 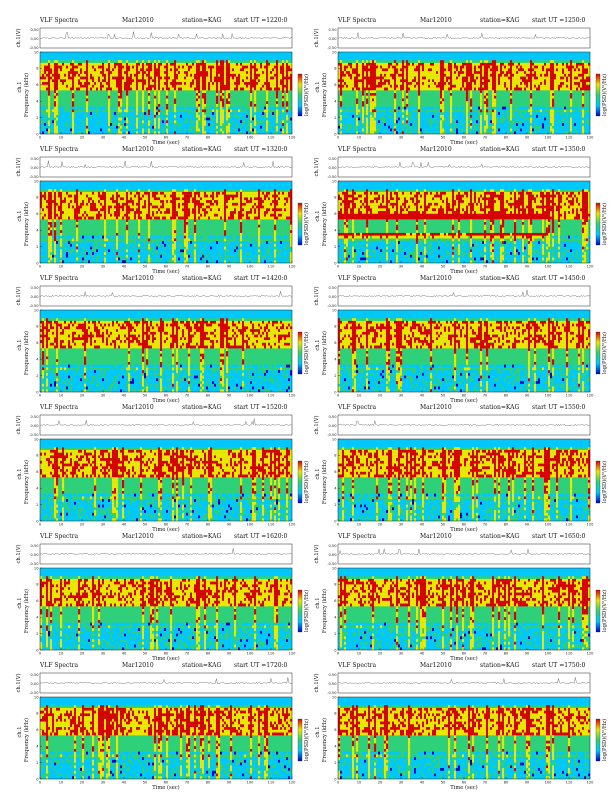 What do you see at coordinates (558, 21) in the screenshot?
I see `panel-start-time: start UT =1250:0` at bounding box center [558, 21].